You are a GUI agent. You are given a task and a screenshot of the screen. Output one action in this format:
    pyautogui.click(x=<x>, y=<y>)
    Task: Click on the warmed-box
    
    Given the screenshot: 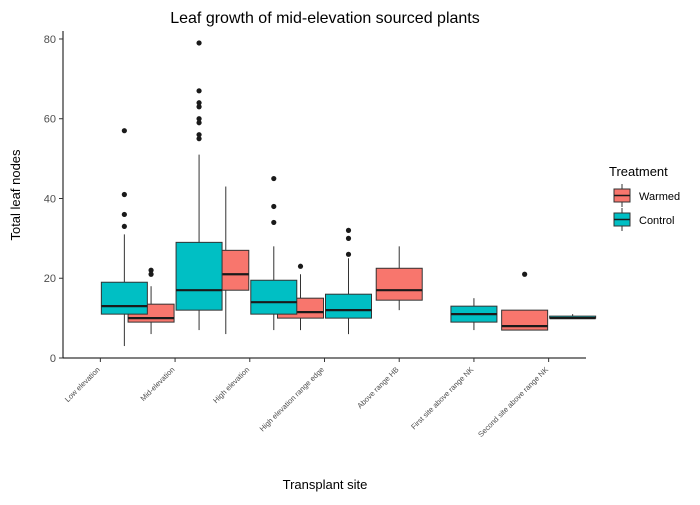 What is the action you would take?
    pyautogui.click(x=399, y=284)
    